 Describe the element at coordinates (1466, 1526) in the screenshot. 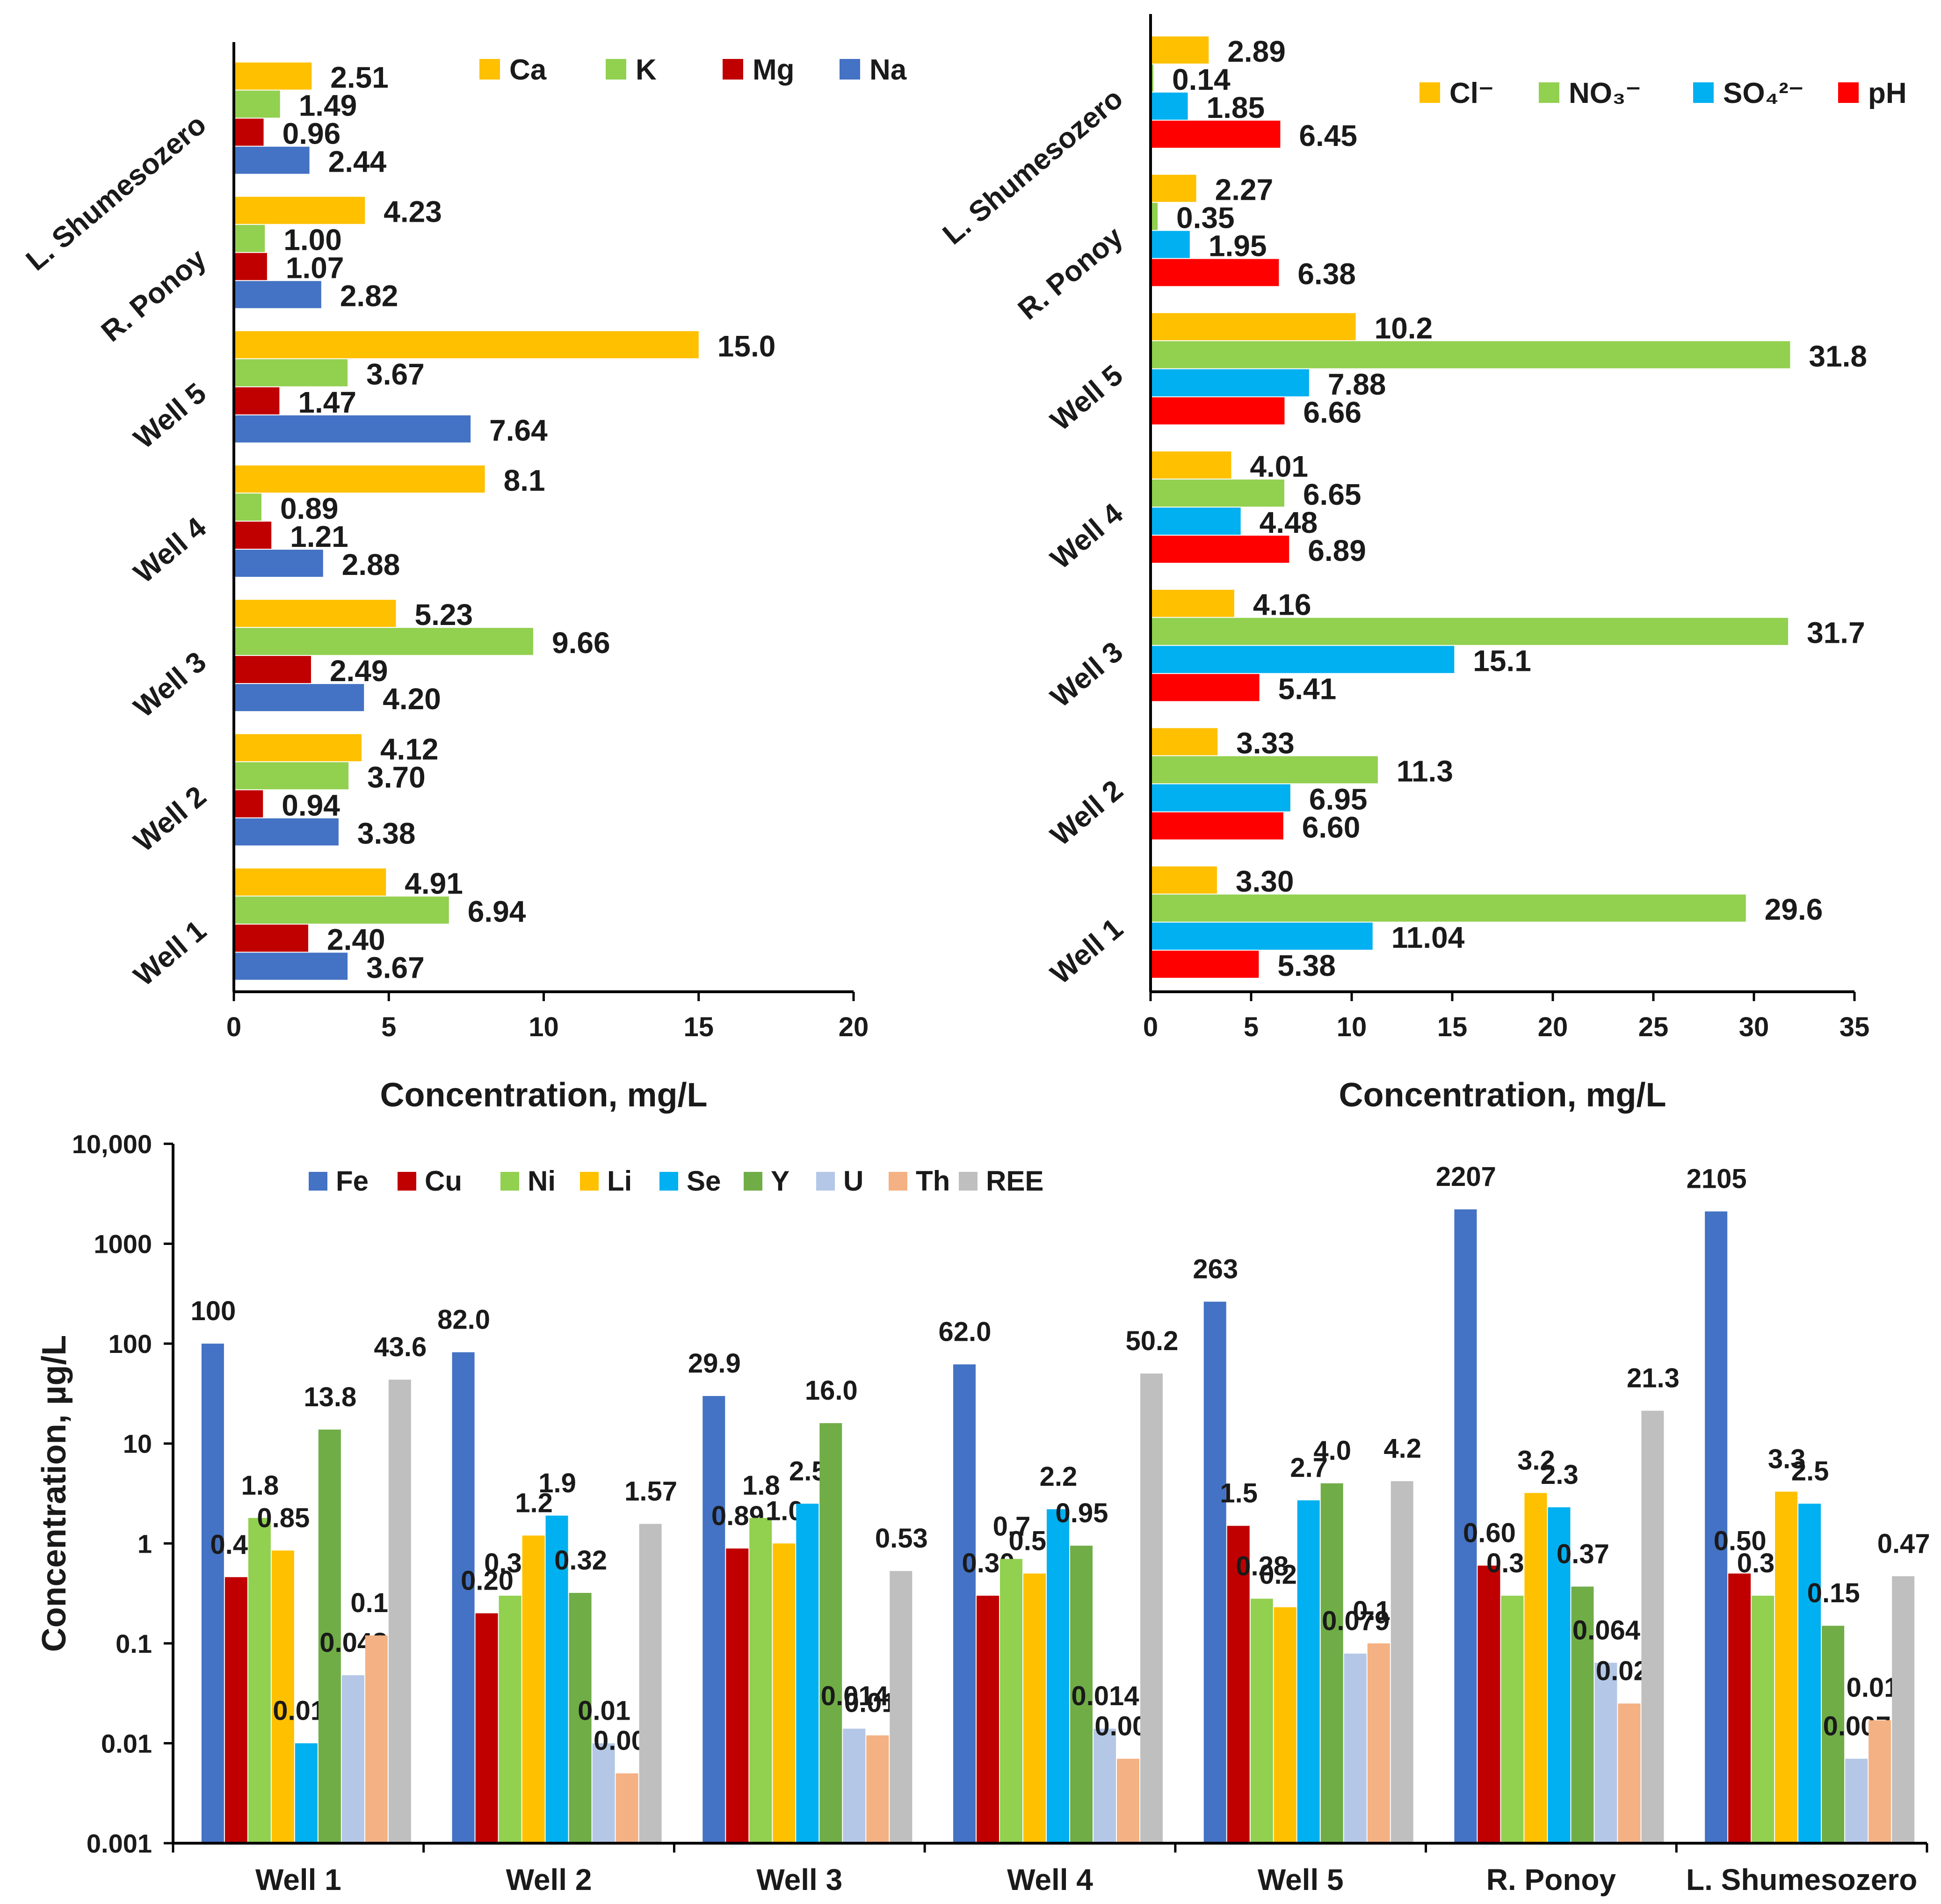

I see `bar-fe-r-ponoy` at that location.